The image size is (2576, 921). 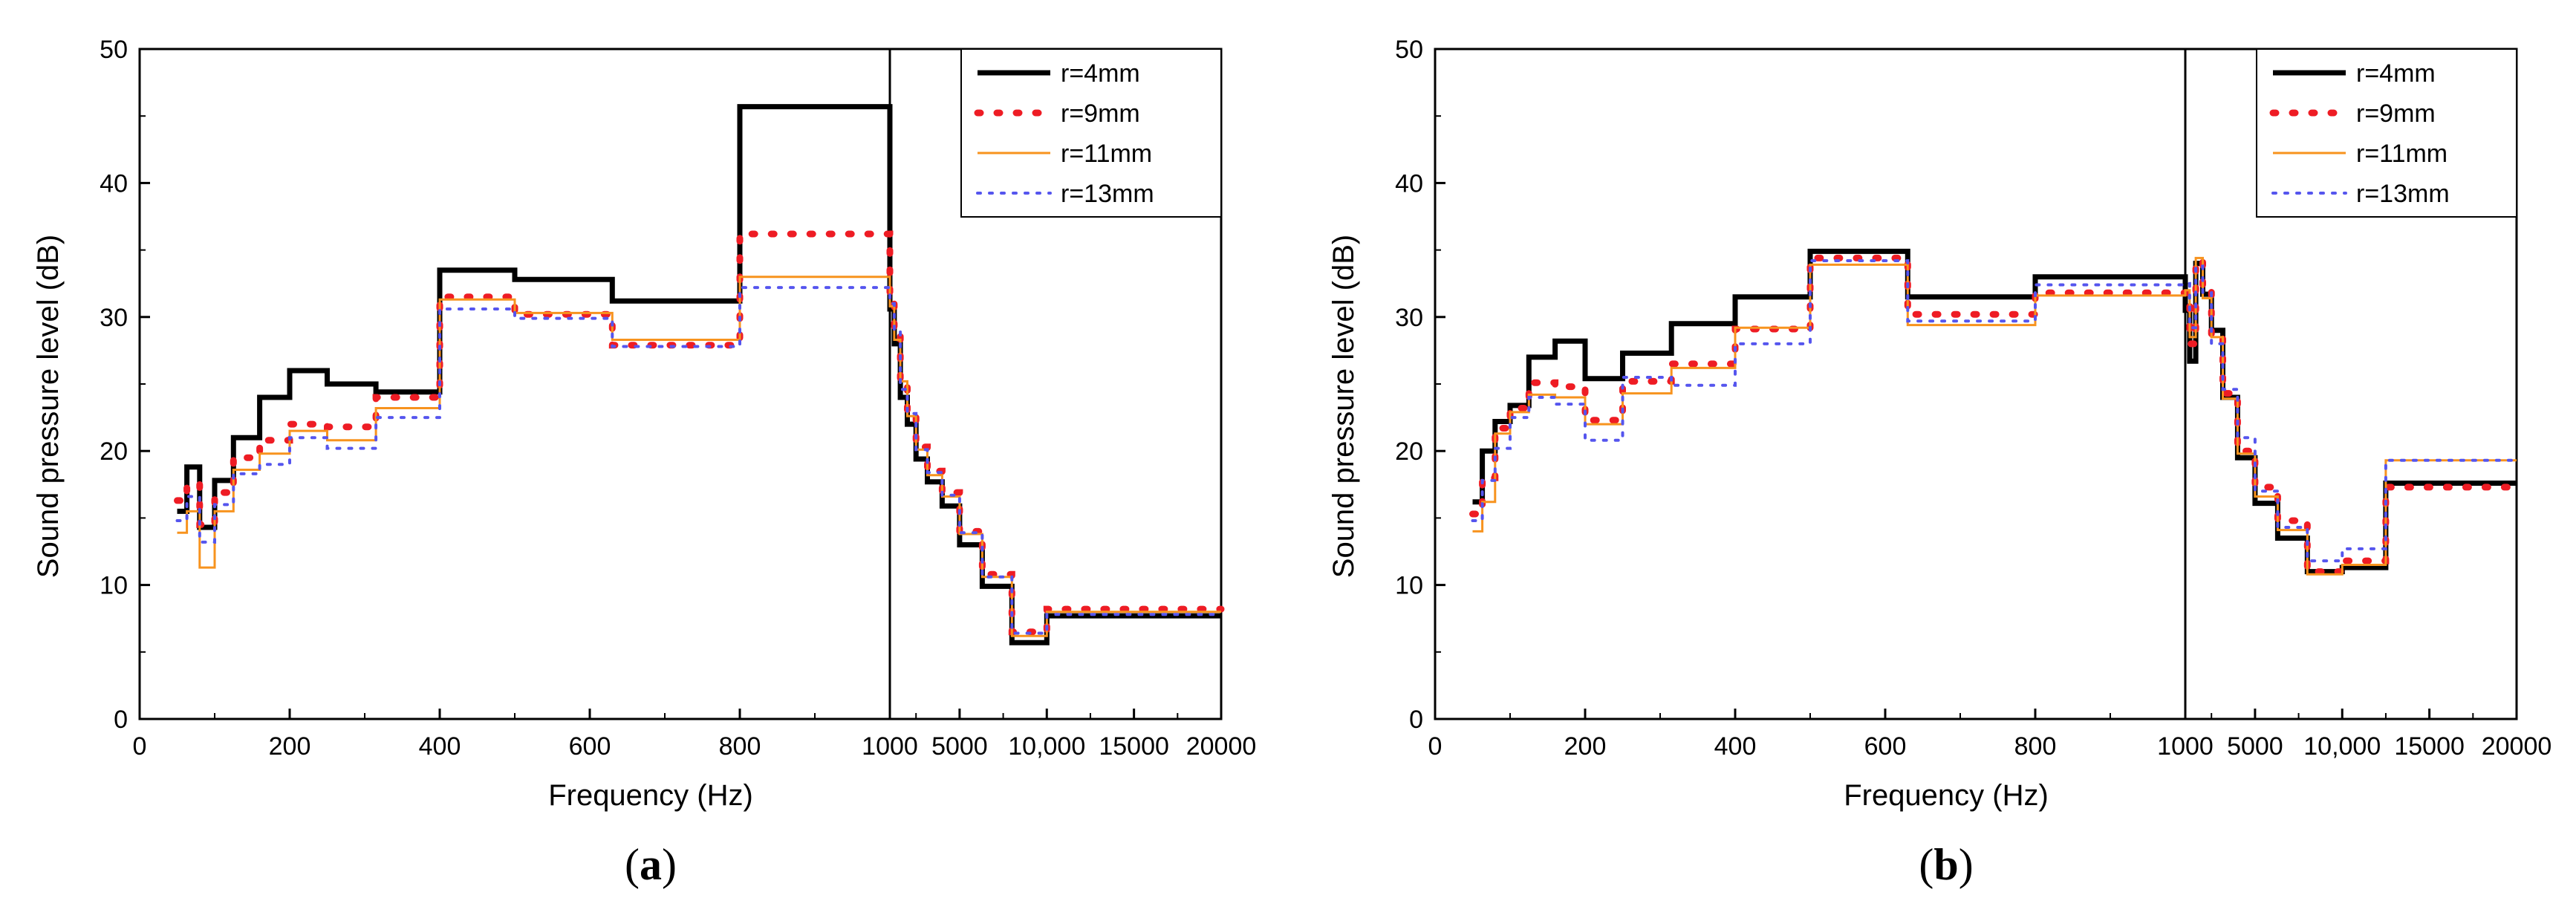 What do you see at coordinates (650, 795) in the screenshot?
I see `x-axis-label-a: Frequency (Hz)` at bounding box center [650, 795].